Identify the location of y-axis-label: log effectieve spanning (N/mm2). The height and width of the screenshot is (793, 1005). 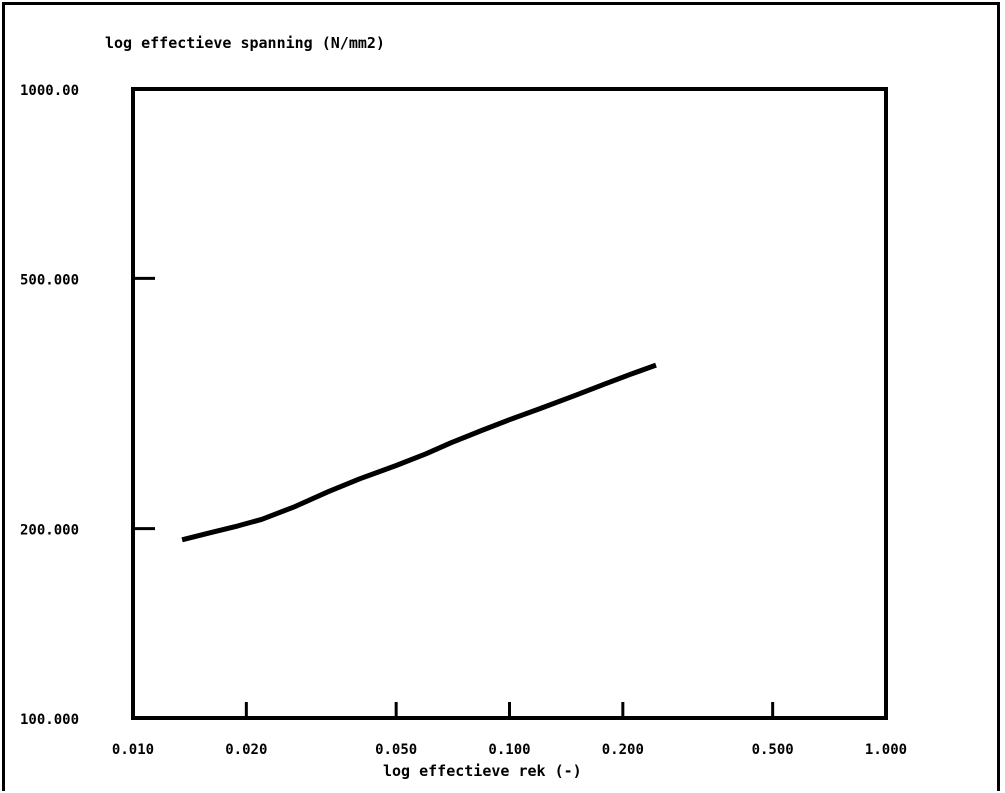
(245, 43).